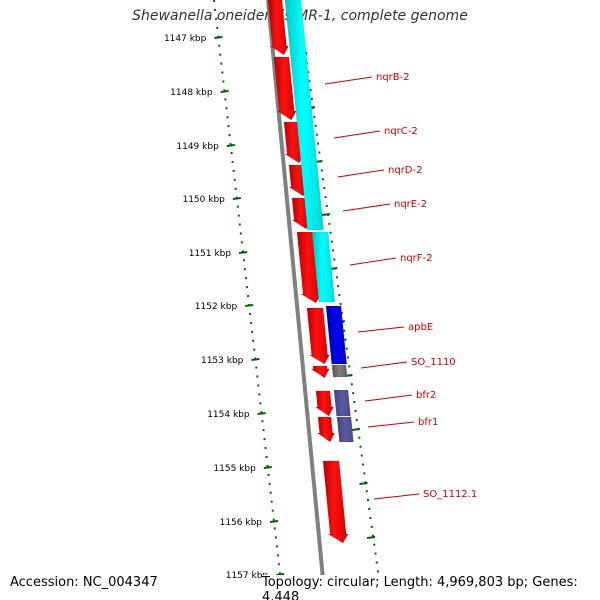 The image size is (600, 600). Describe the element at coordinates (405, 170) in the screenshot. I see `gene-label: nqrD-2` at that location.